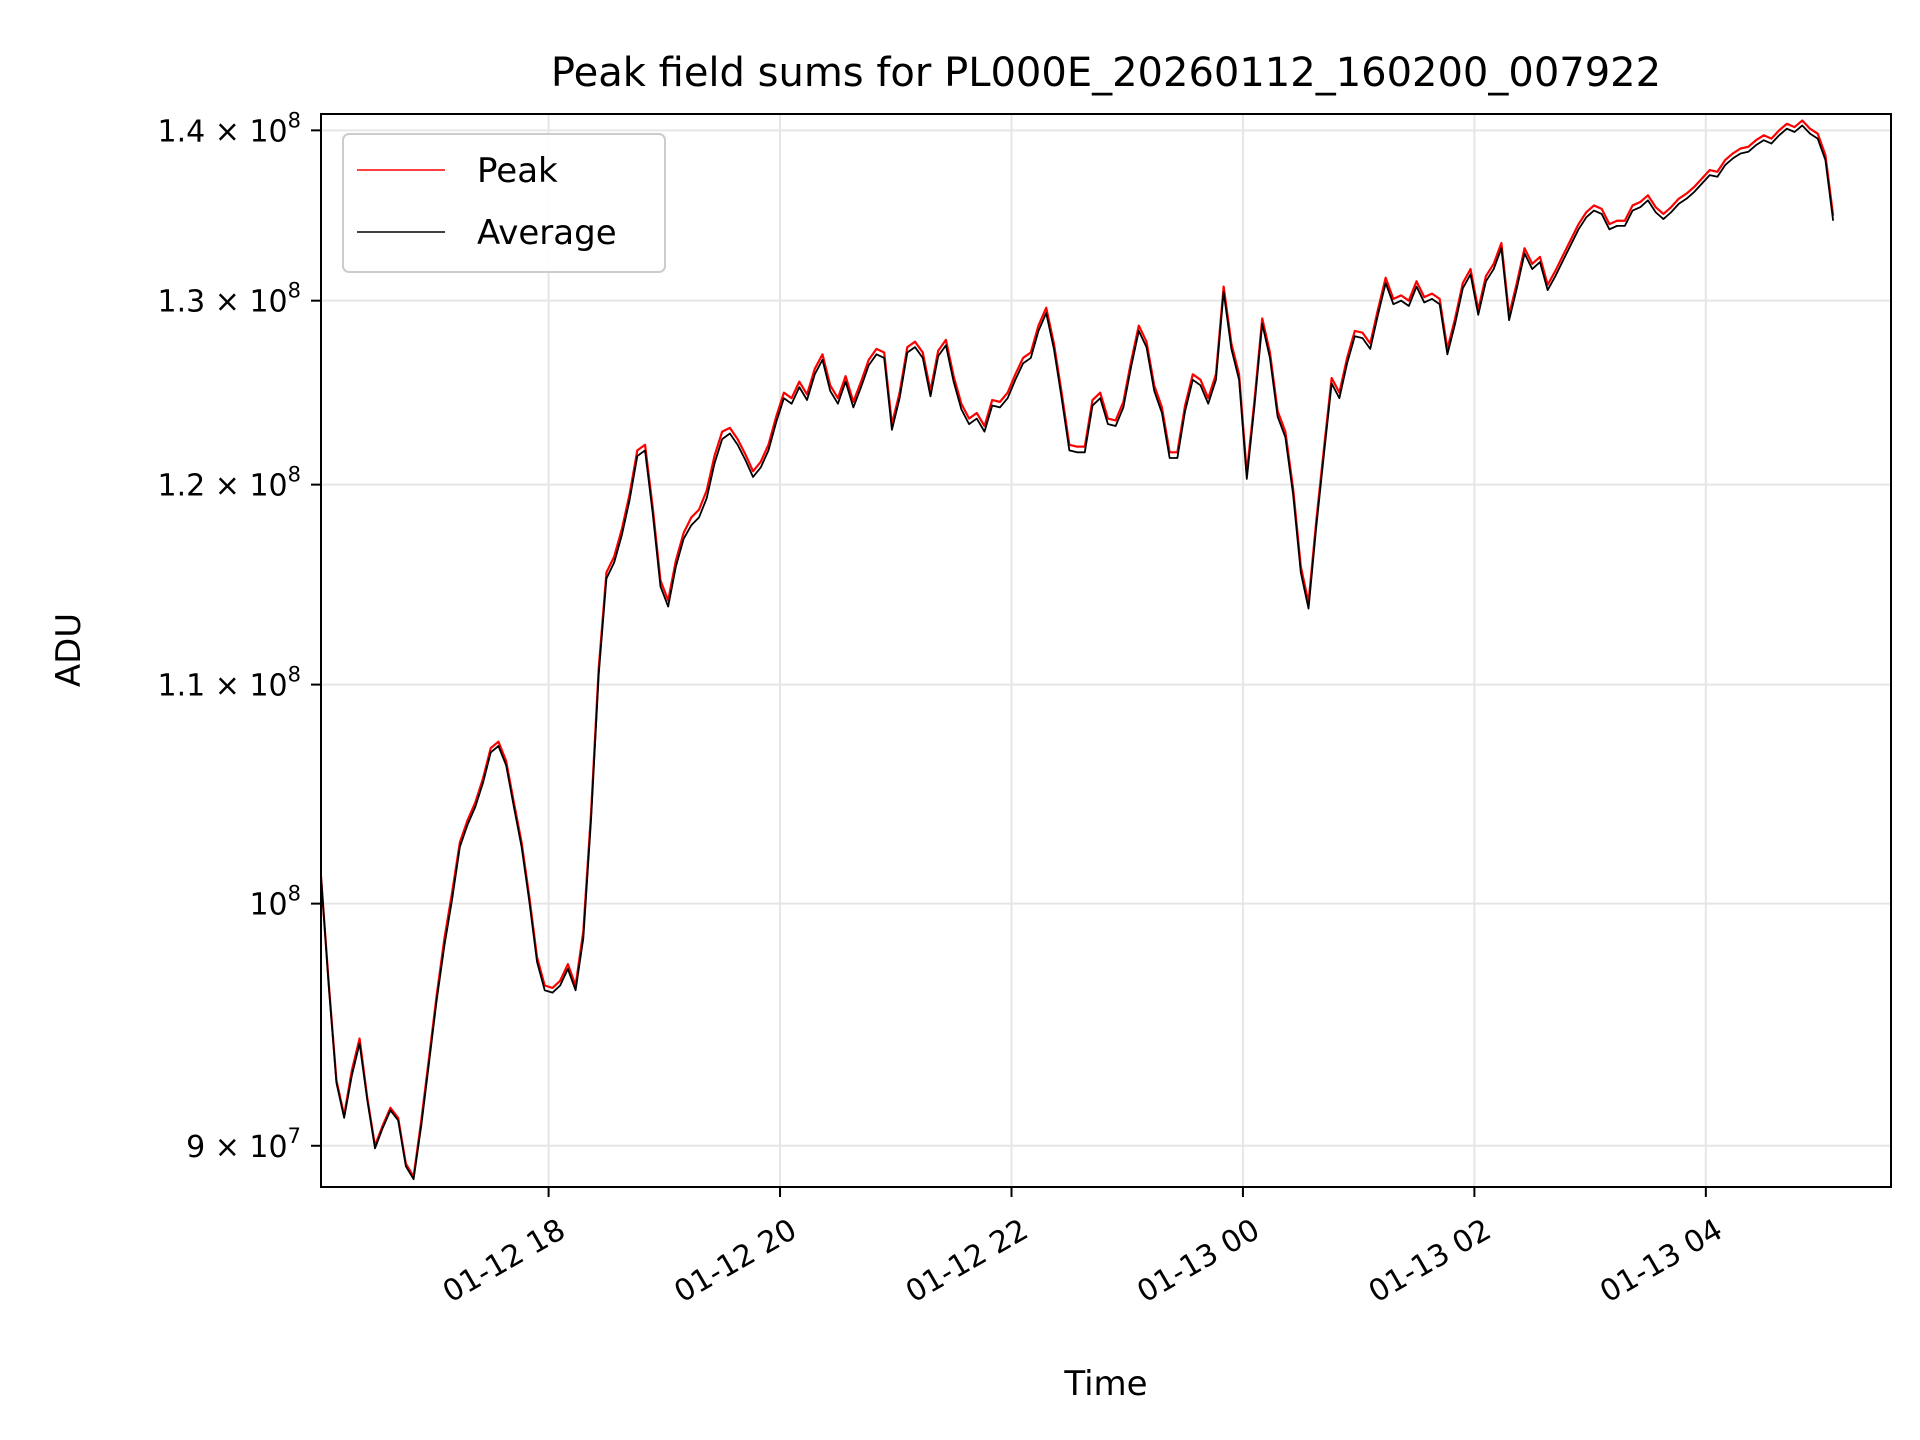  Describe the element at coordinates (275, 902) in the screenshot. I see `y-tick-label: 108` at that location.